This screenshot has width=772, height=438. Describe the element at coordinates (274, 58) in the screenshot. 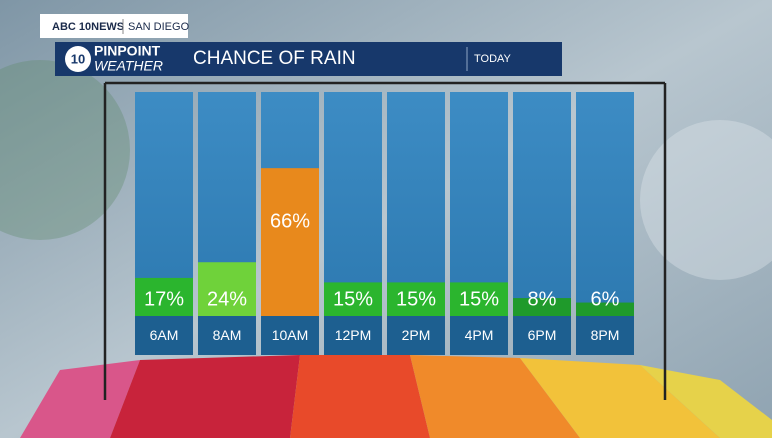

I see `chart-title: CHANCE OF RAIN` at that location.